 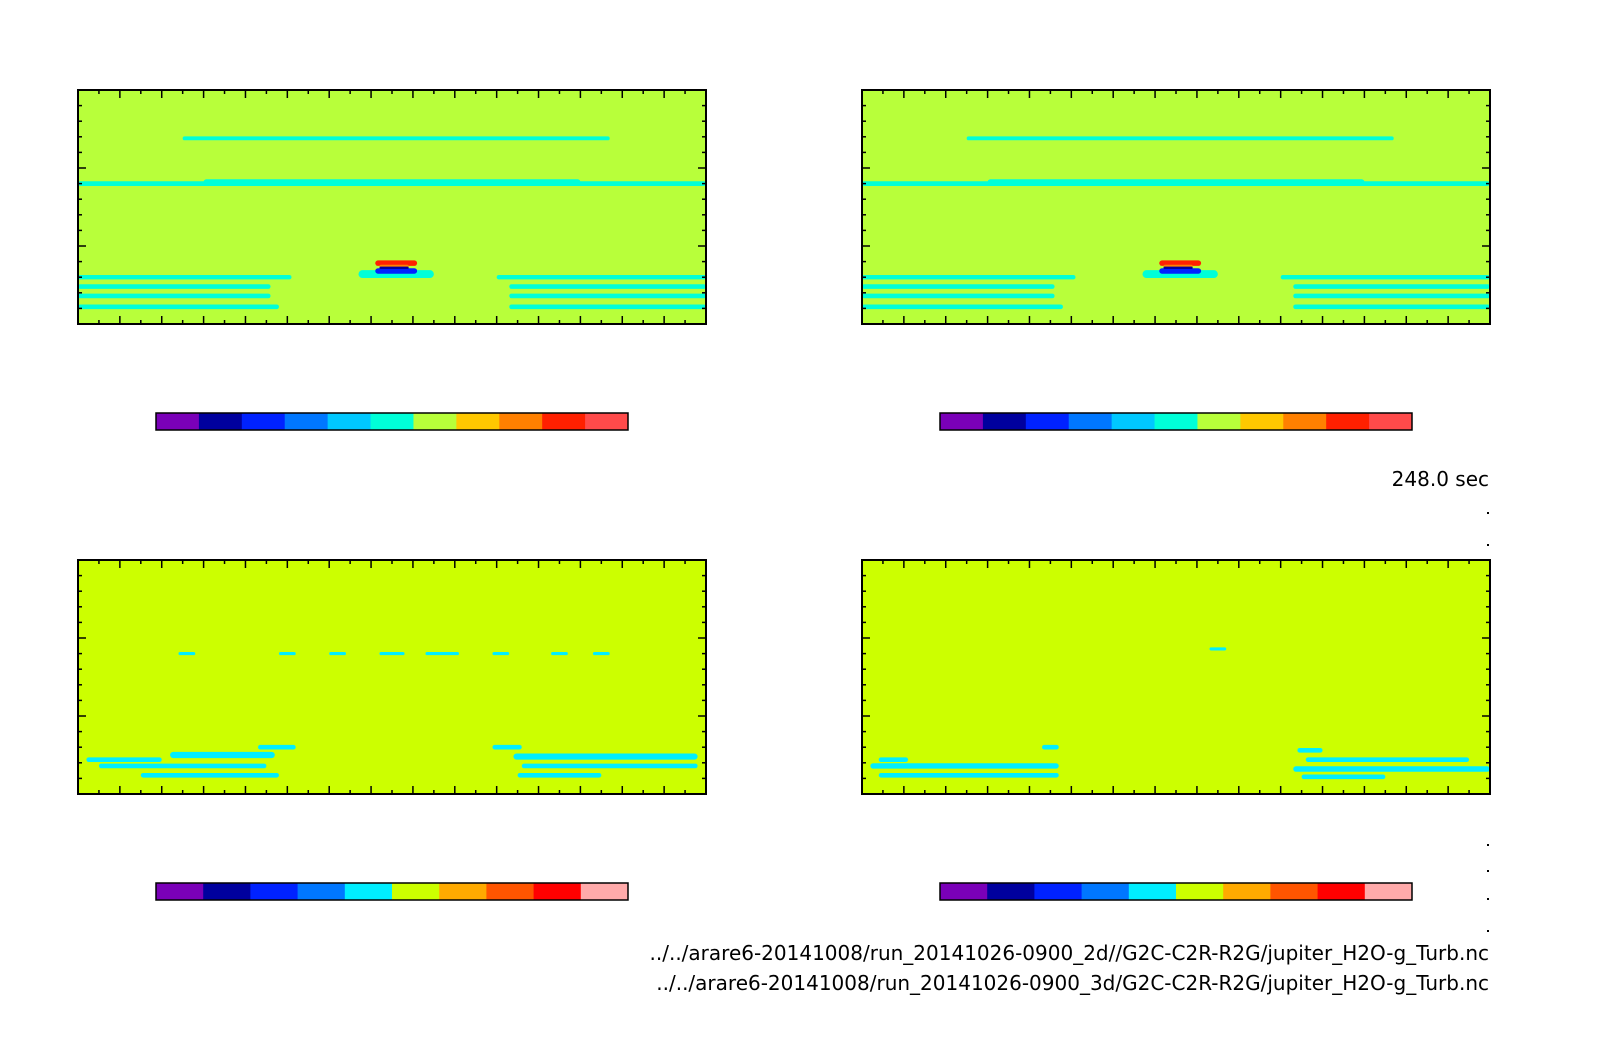 What do you see at coordinates (1488, 722) in the screenshot?
I see `edge-dots` at bounding box center [1488, 722].